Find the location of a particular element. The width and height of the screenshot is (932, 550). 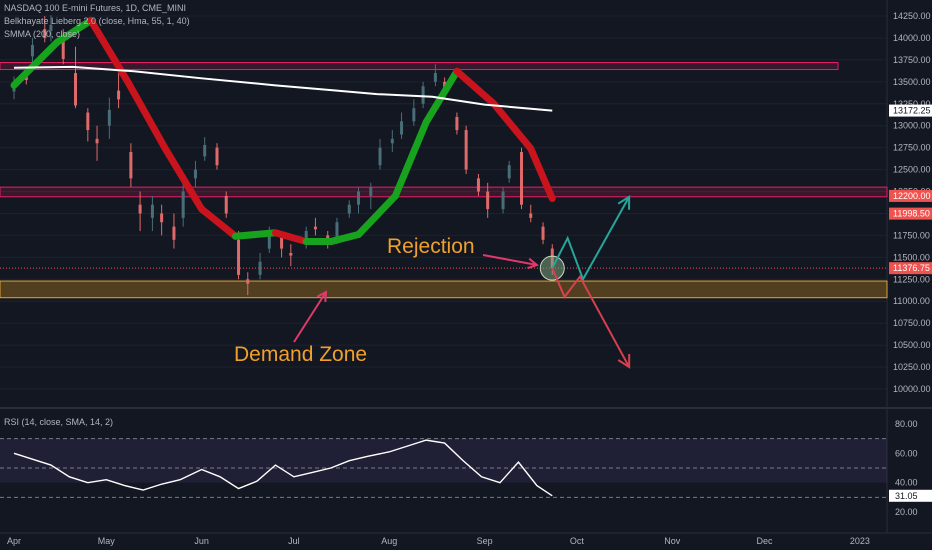

price-tick-label: 10500.00 is located at coordinates (912, 345).